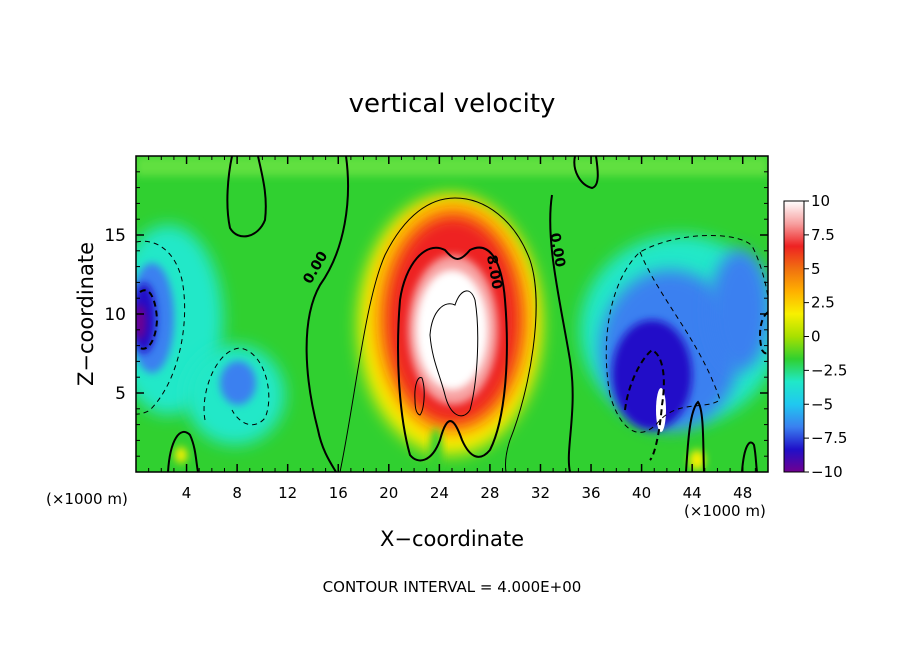 The width and height of the screenshot is (904, 654). Describe the element at coordinates (742, 493) in the screenshot. I see `x-tick-label: 48` at that location.